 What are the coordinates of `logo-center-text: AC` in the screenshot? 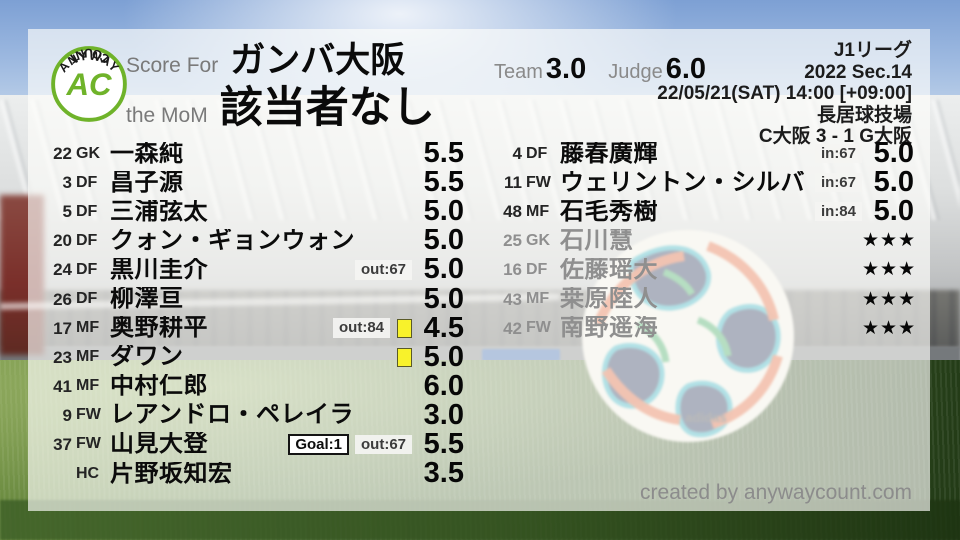 It's located at (88, 84).